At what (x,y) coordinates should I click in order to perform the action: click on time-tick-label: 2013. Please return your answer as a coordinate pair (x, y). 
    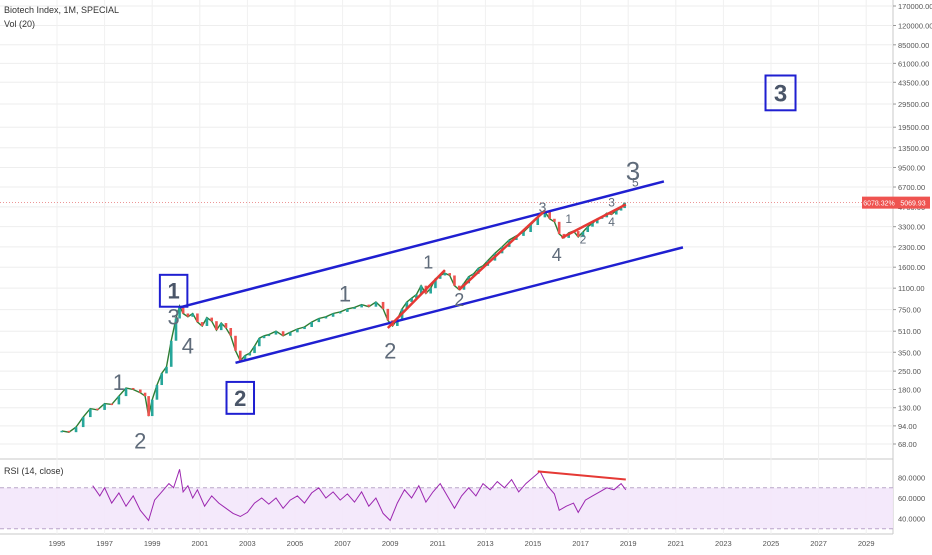
    Looking at the image, I should click on (485, 543).